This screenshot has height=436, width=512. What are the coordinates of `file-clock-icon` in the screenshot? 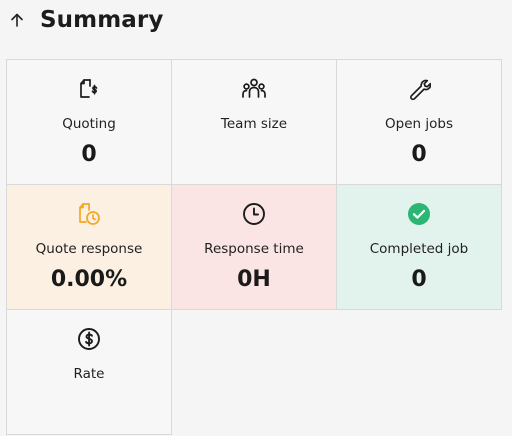 It's located at (89, 214).